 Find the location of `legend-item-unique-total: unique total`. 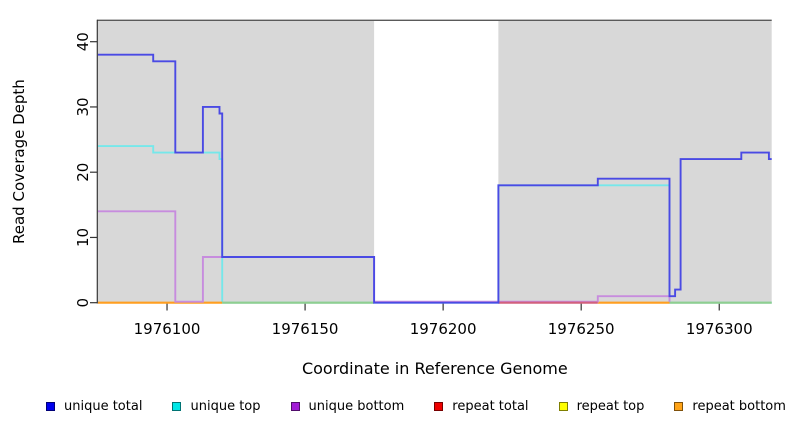

legend-item-unique-total: unique total is located at coordinates (94, 406).